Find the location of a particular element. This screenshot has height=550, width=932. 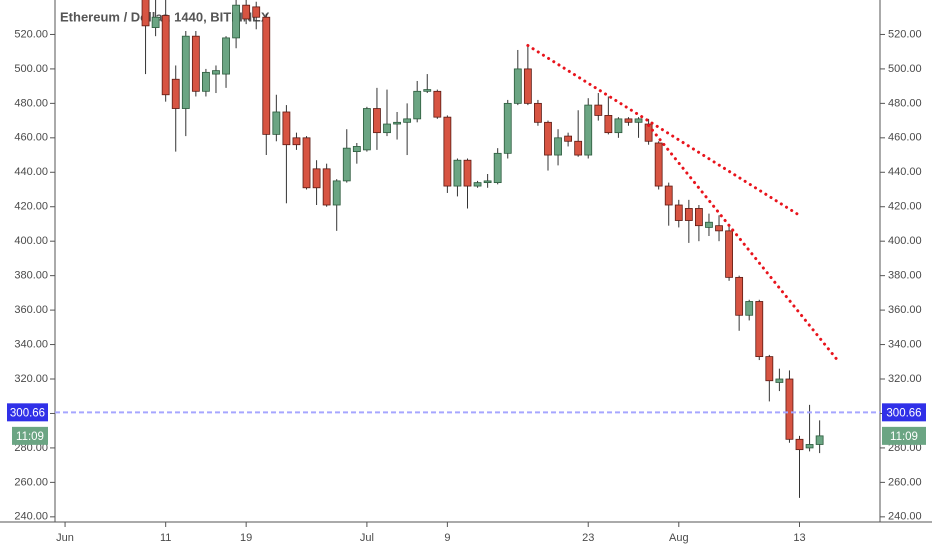

price-tag-label: 300.66 is located at coordinates (27, 413).